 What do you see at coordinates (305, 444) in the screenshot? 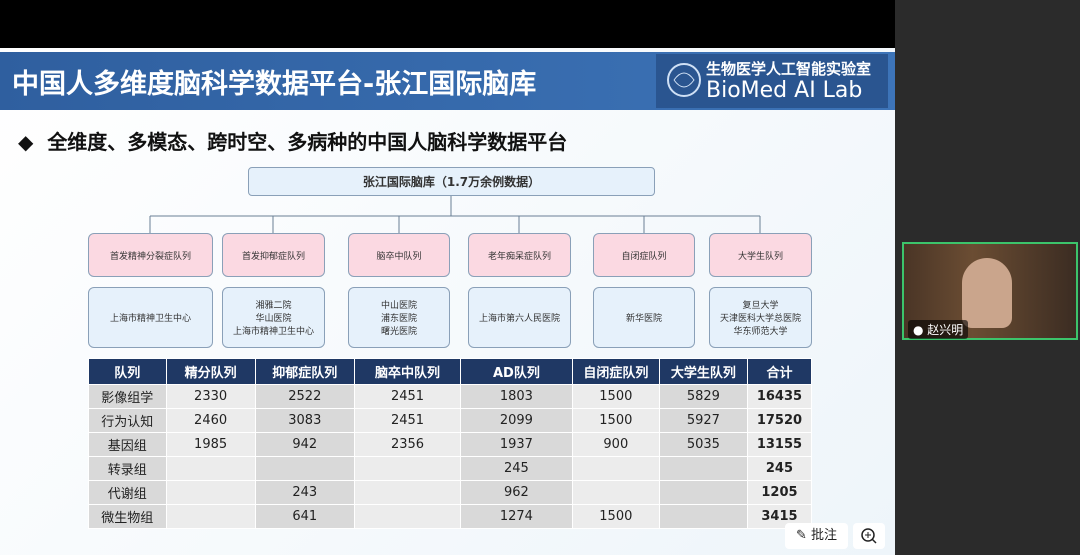
I see `table-cell: 942` at bounding box center [305, 444].